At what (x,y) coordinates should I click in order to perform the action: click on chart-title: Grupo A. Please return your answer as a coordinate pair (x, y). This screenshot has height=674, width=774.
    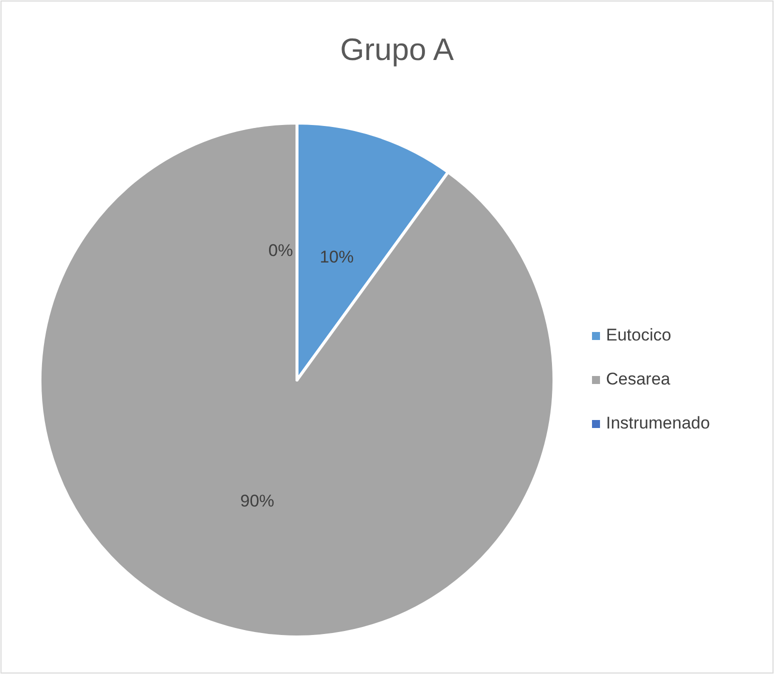
    Looking at the image, I should click on (397, 50).